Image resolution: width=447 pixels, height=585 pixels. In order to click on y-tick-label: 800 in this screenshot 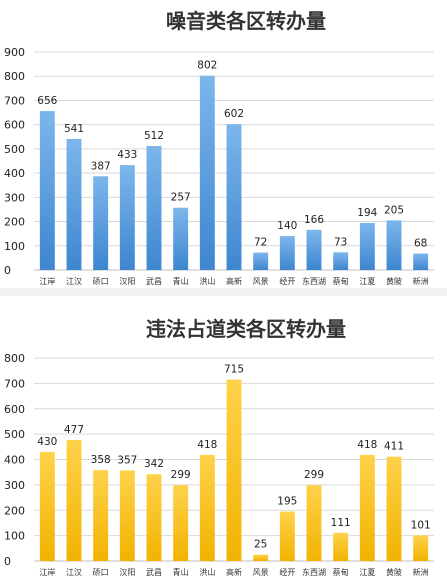, I will do `click(14, 358)`.